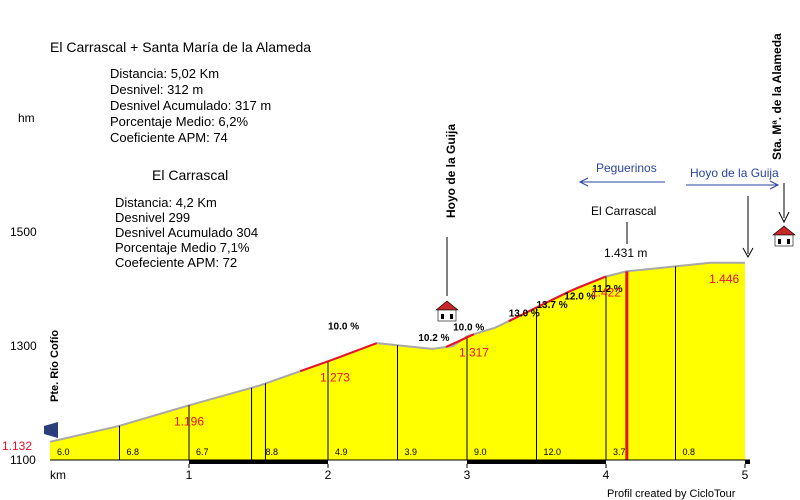 The width and height of the screenshot is (800, 500). Describe the element at coordinates (579, 296) in the screenshot. I see `steep-grade-label: 12.0 %` at that location.